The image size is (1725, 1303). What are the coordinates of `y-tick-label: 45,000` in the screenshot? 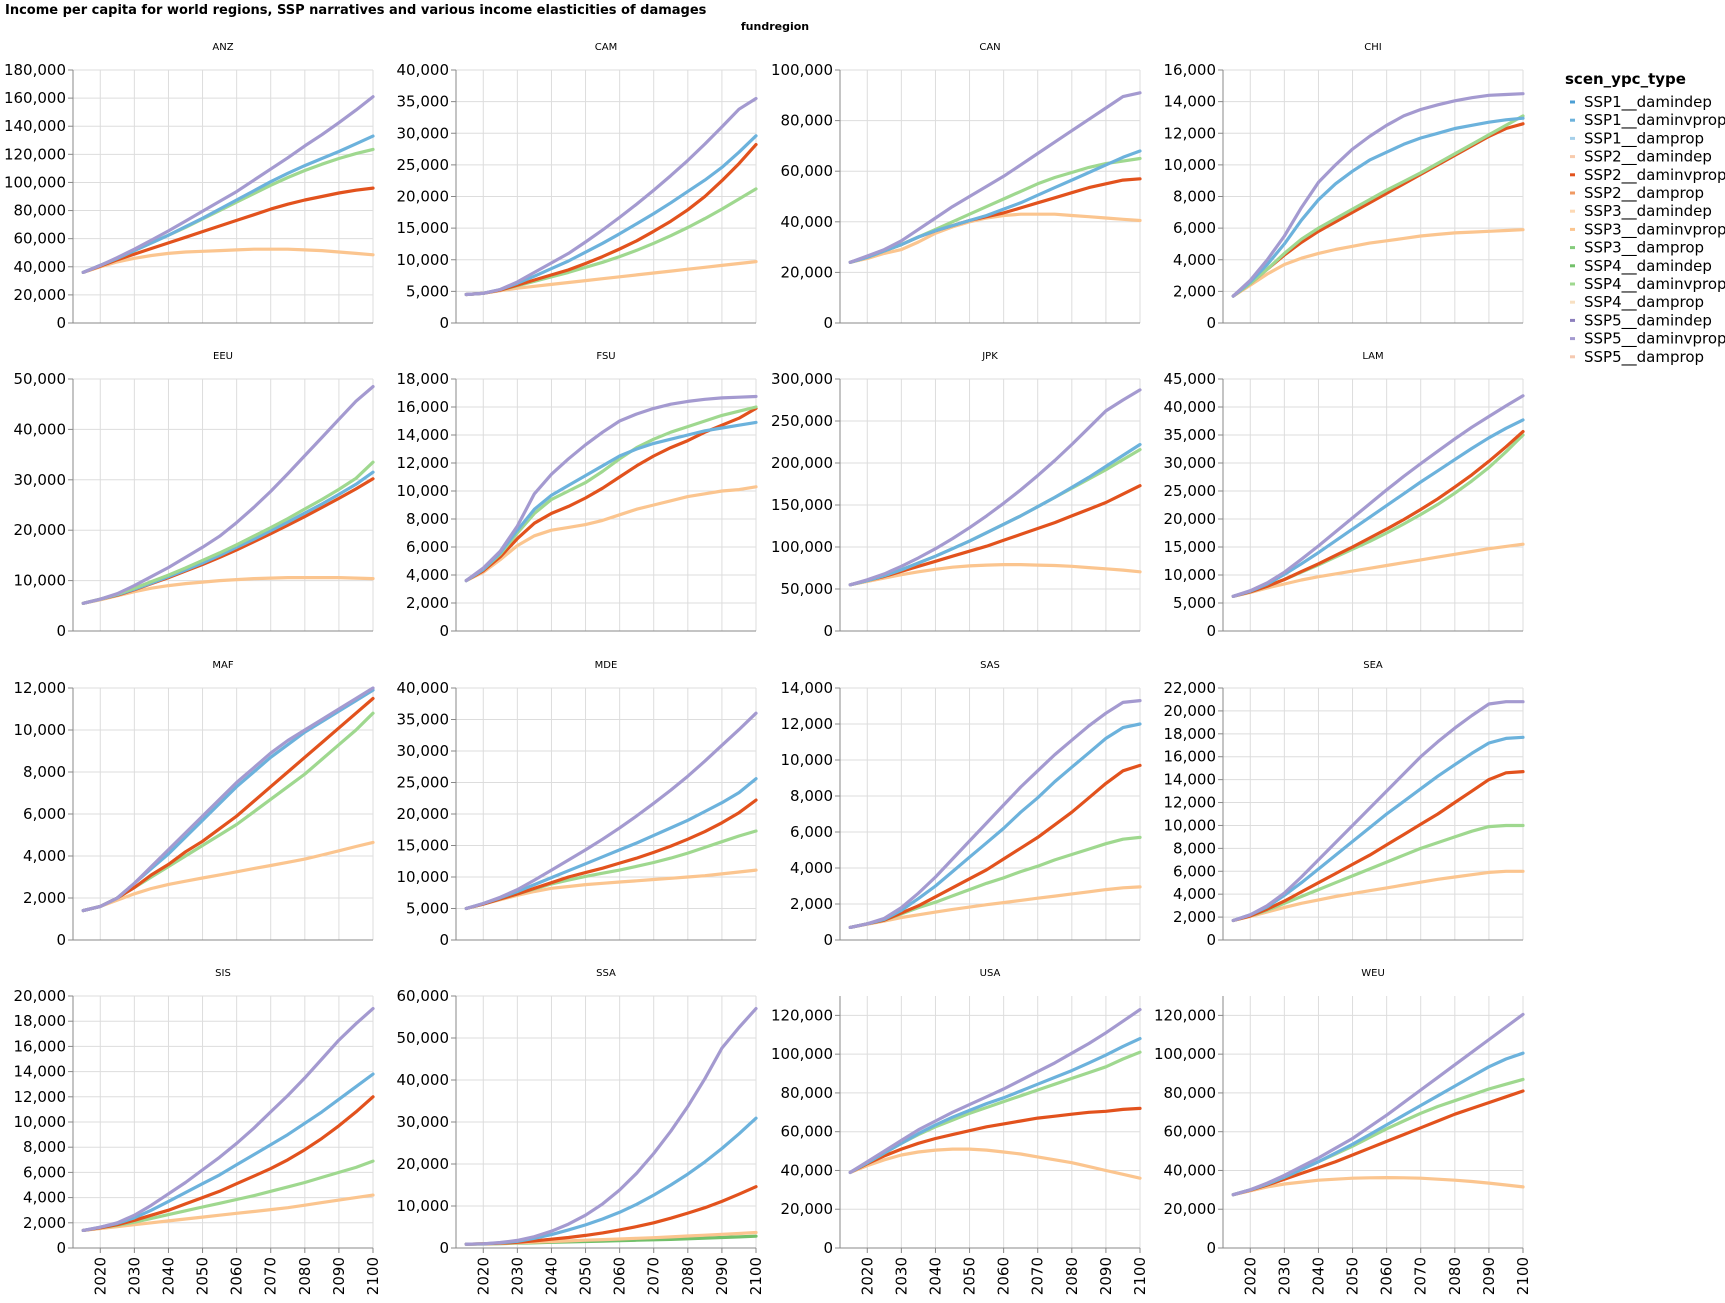 It's located at (1190, 379).